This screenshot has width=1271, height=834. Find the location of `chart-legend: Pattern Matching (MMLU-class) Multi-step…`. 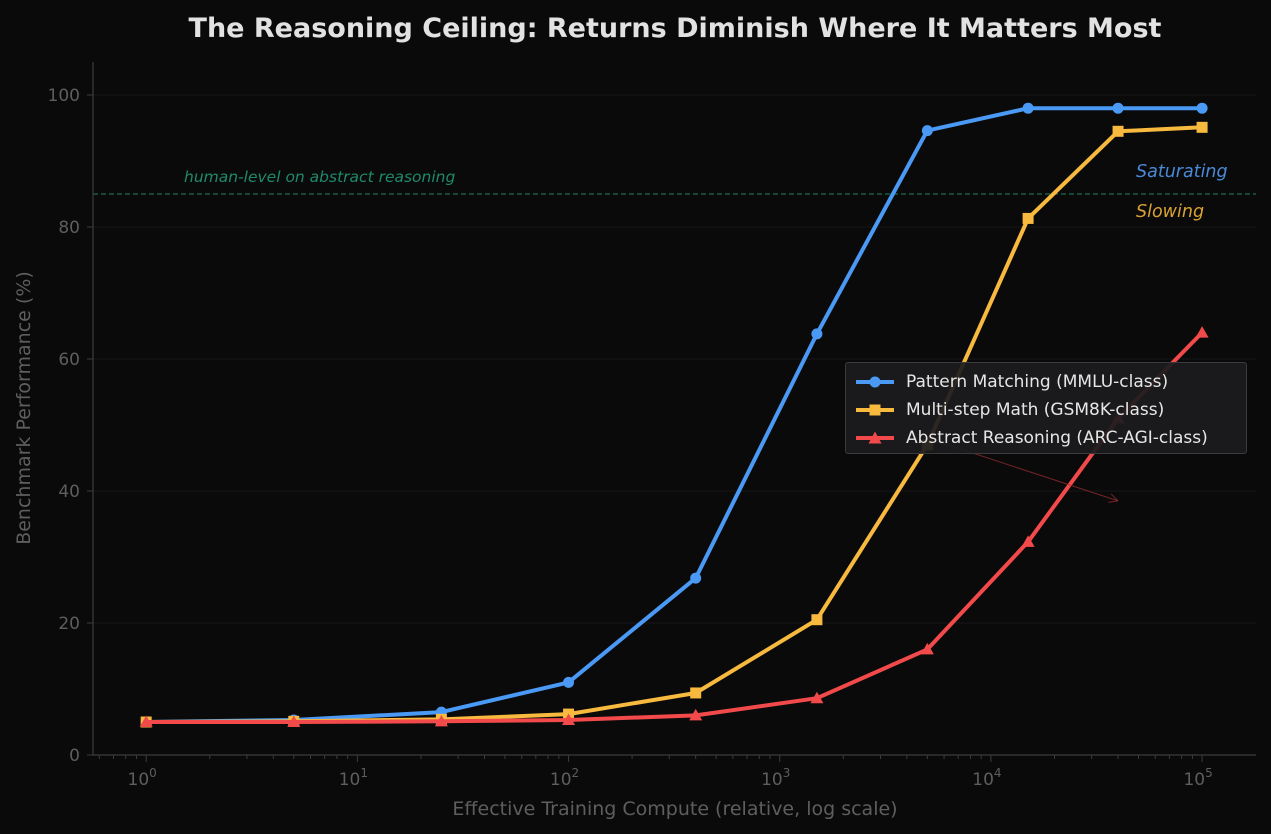

chart-legend: Pattern Matching (MMLU-class) Multi-step… is located at coordinates (1046, 408).